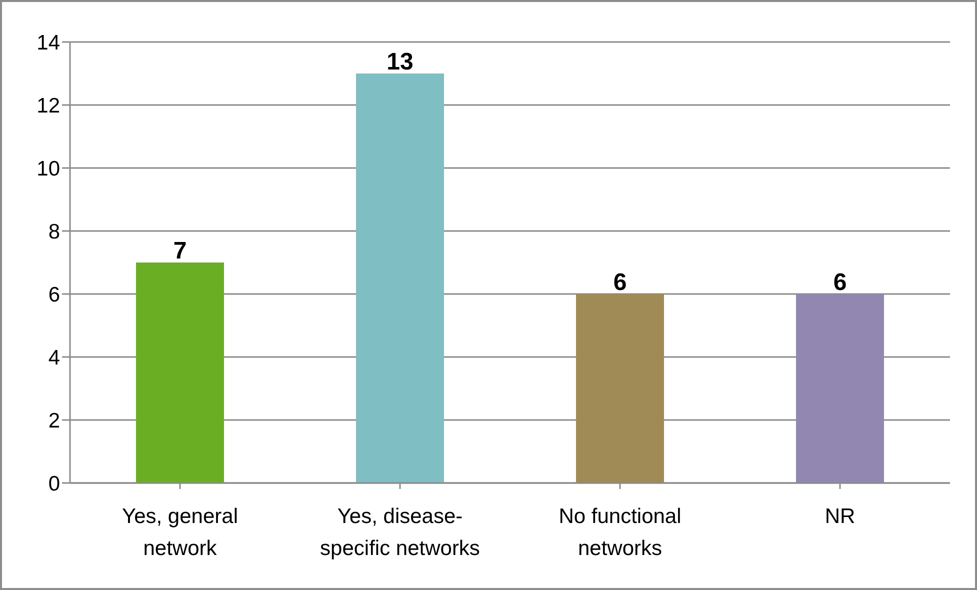  Describe the element at coordinates (54, 294) in the screenshot. I see `y-tick-label: 6` at that location.